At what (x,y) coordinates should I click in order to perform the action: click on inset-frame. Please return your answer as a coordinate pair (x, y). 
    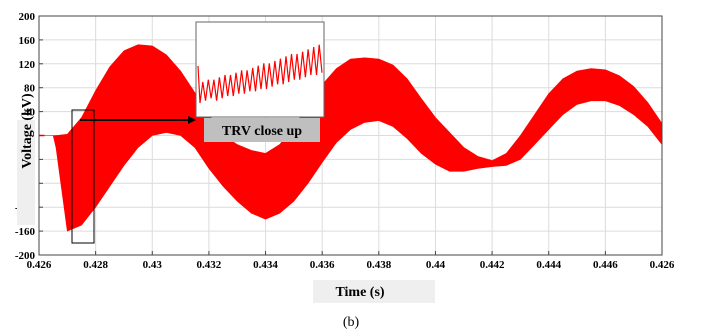
    Looking at the image, I should click on (260, 69).